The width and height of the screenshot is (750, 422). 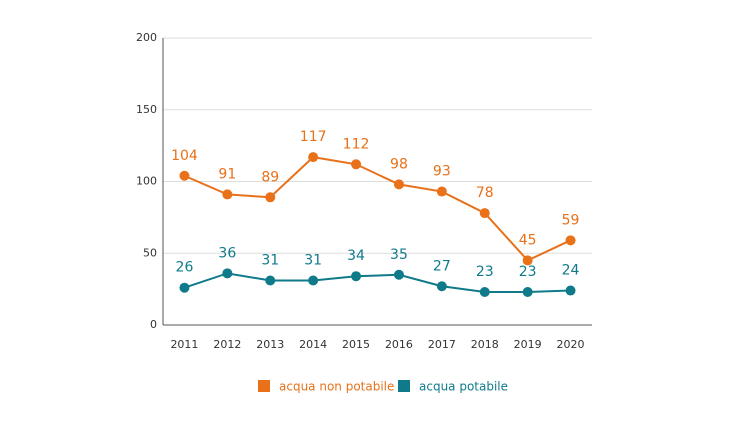 I want to click on data-label: 35, so click(x=399, y=255).